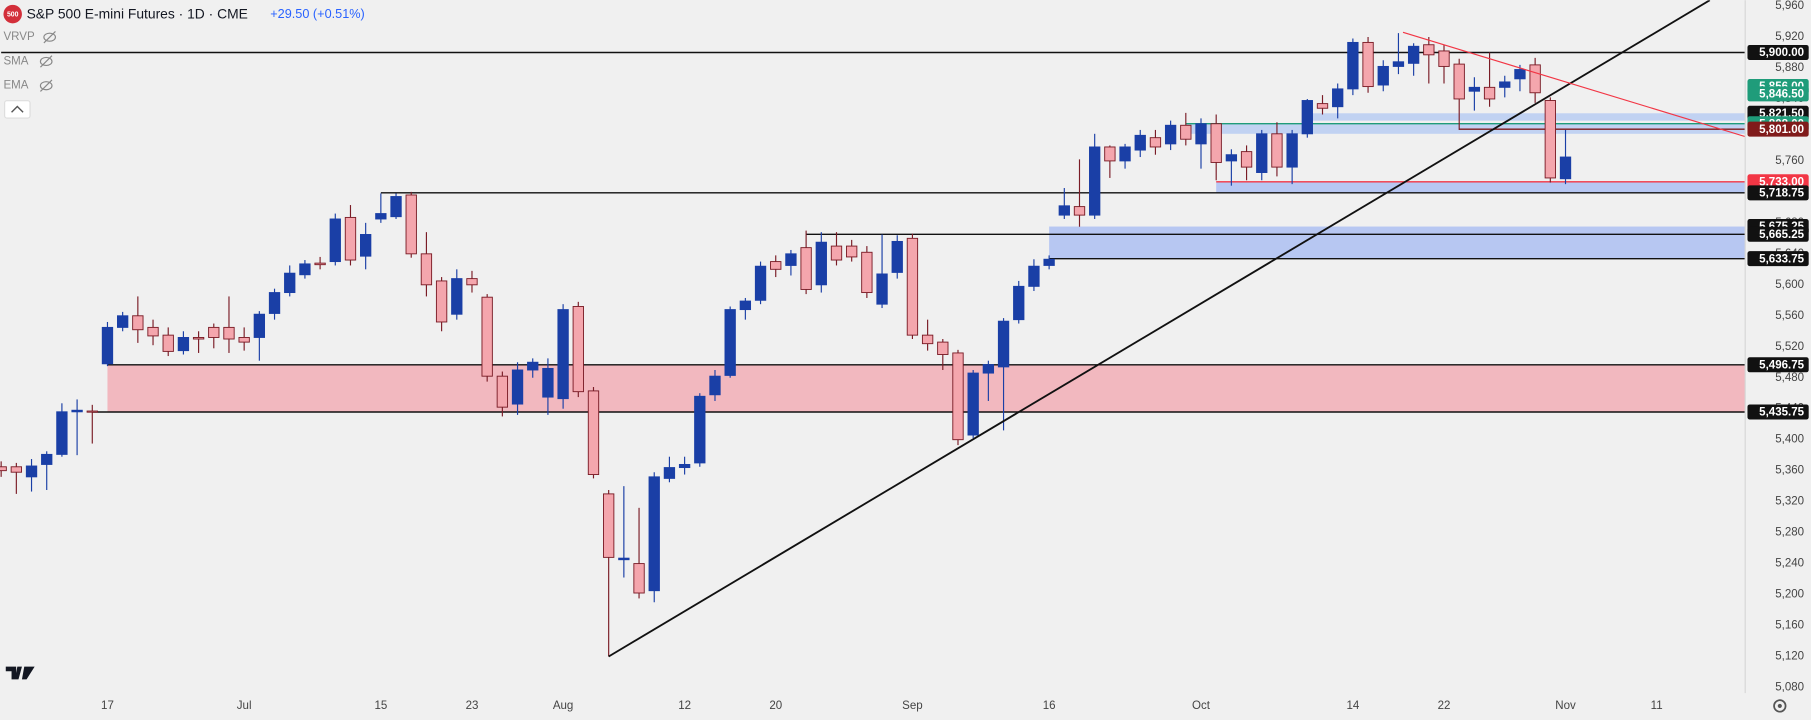  Describe the element at coordinates (563, 706) in the screenshot. I see `x-tick-label: Aug` at that location.